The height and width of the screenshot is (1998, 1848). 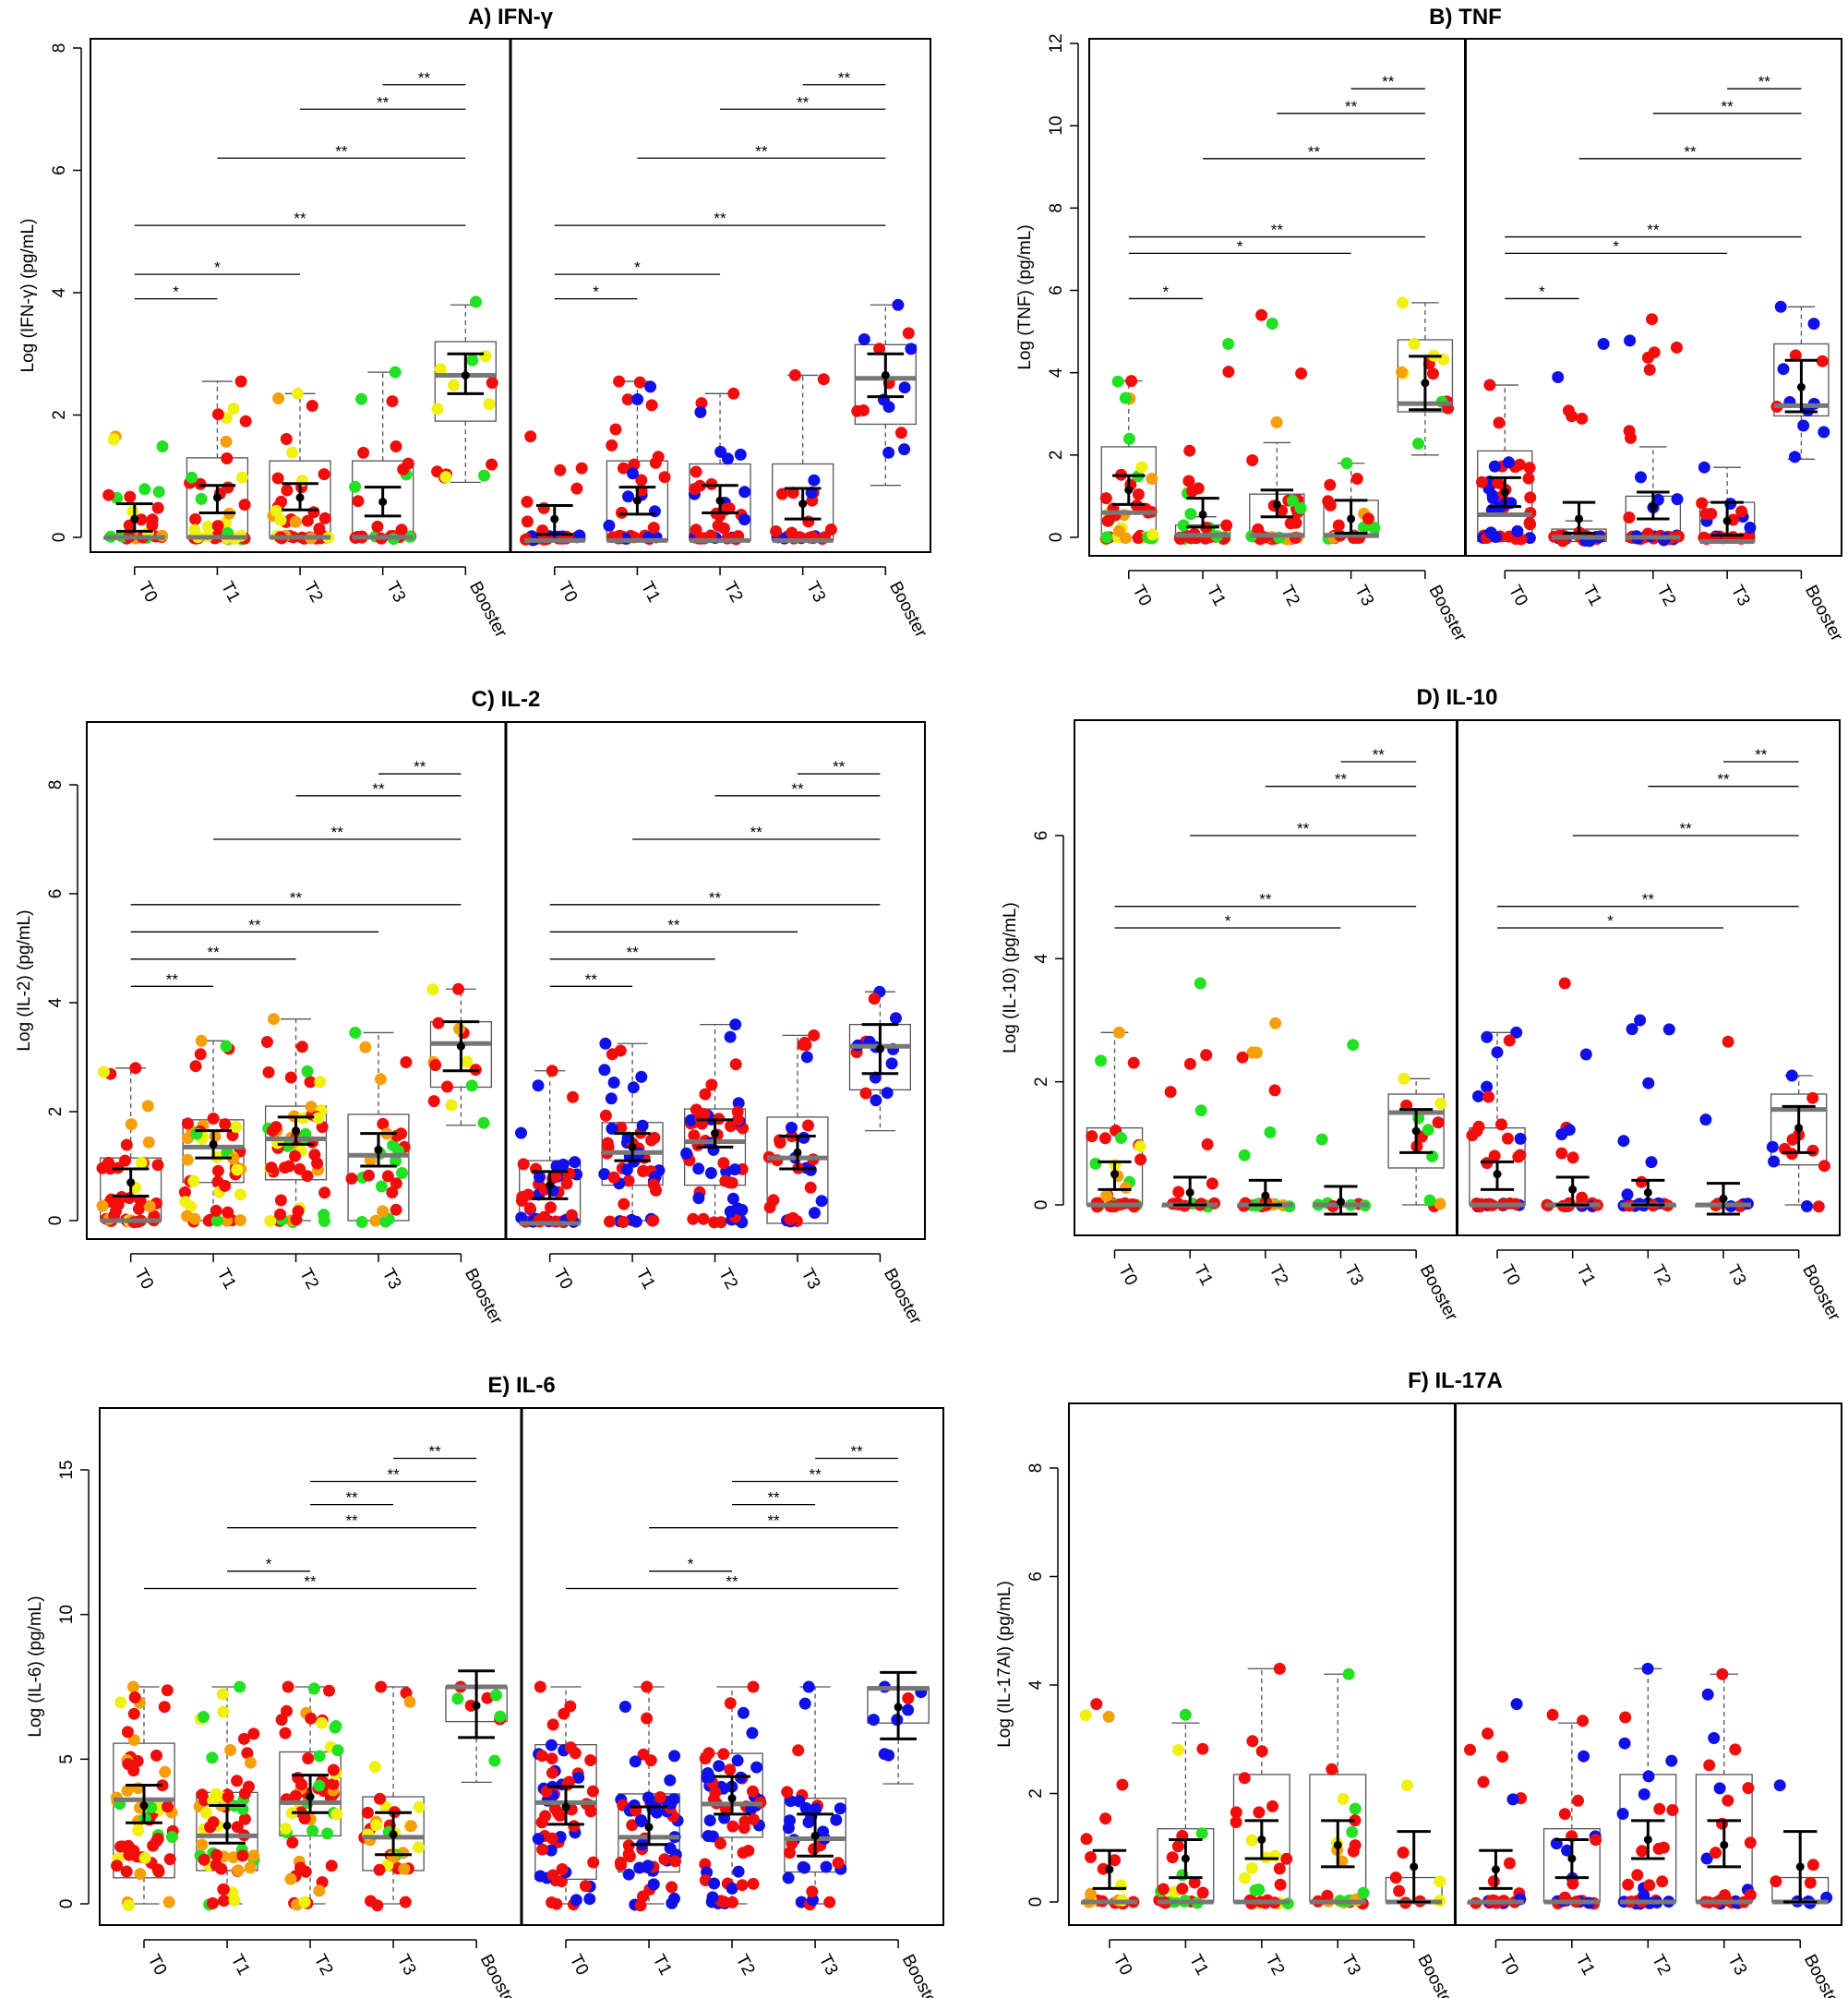 I want to click on box-T0, so click(x=1129, y=461).